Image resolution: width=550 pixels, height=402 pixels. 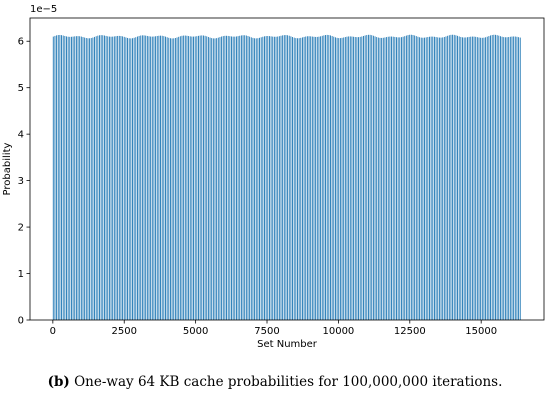 What do you see at coordinates (338, 331) in the screenshot?
I see `x-tick-label: 10000` at bounding box center [338, 331].